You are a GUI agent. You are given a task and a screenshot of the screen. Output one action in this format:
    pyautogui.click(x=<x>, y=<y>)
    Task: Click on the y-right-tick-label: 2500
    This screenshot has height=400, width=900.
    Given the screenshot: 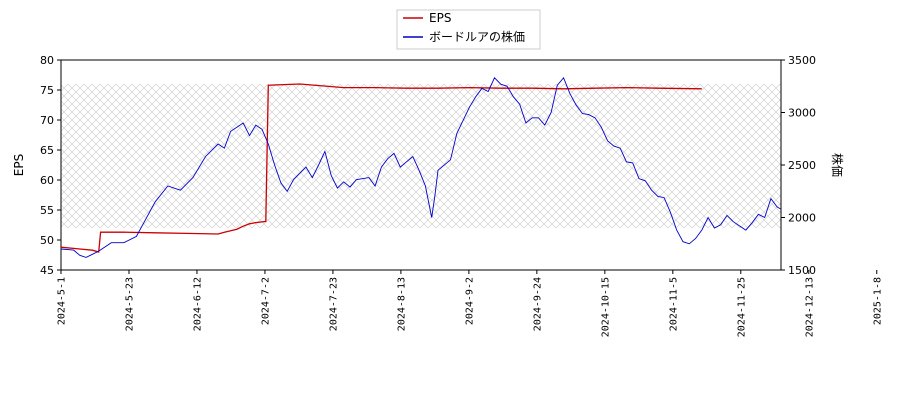 What is the action you would take?
    pyautogui.click(x=802, y=165)
    